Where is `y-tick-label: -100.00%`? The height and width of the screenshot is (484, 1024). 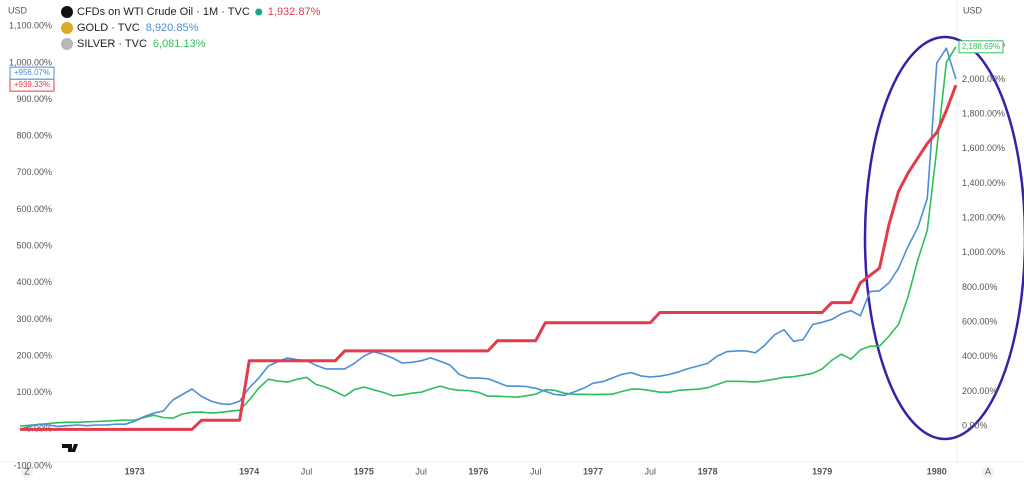
y-tick-label: -100.00% is located at coordinates (32, 465).